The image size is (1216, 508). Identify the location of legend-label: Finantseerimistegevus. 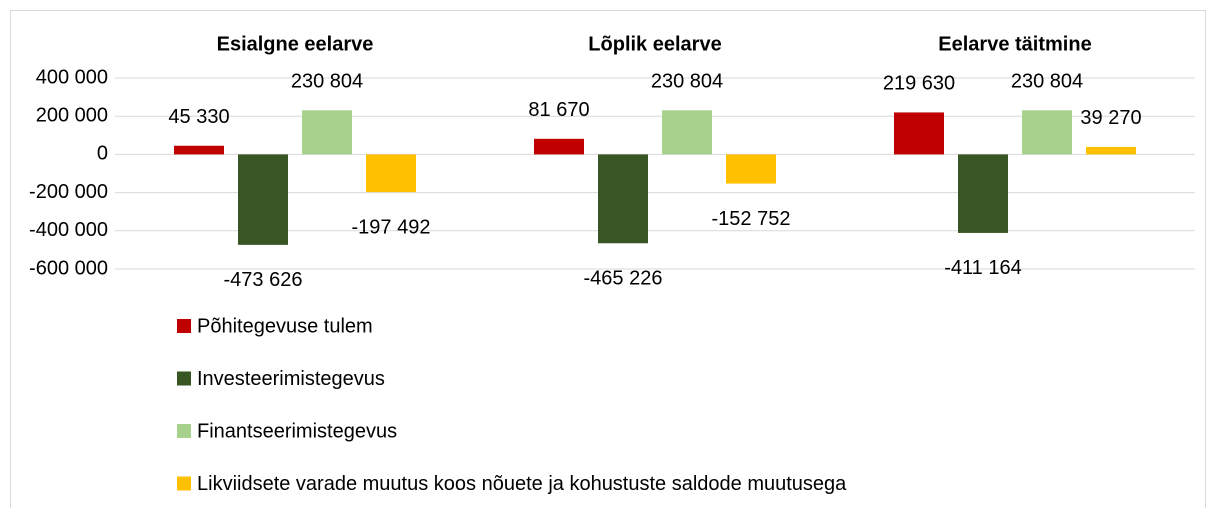
(297, 431).